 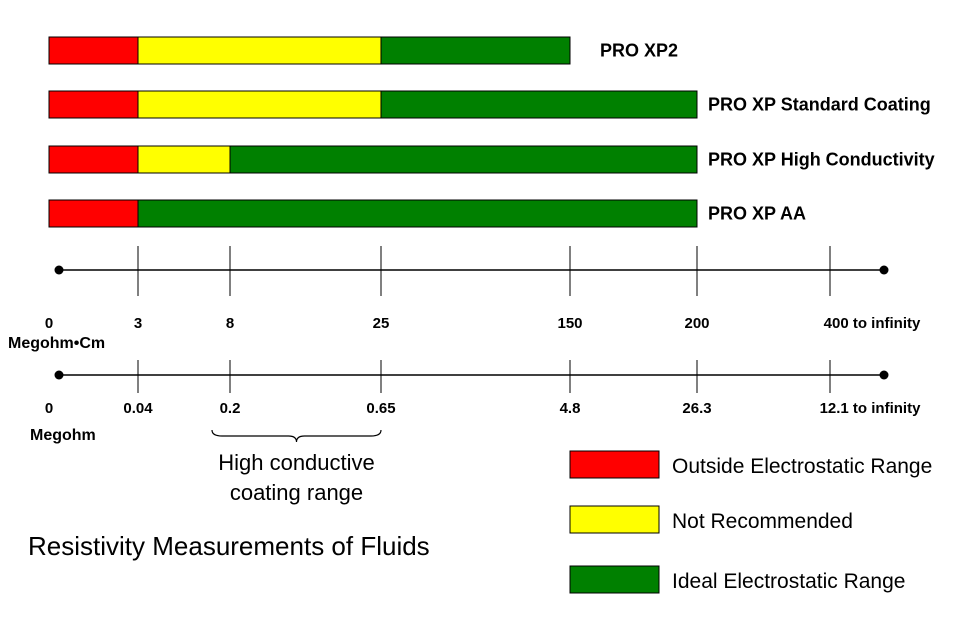 What do you see at coordinates (788, 581) in the screenshot?
I see `legend-label: Ideal Electrostatic Range` at bounding box center [788, 581].